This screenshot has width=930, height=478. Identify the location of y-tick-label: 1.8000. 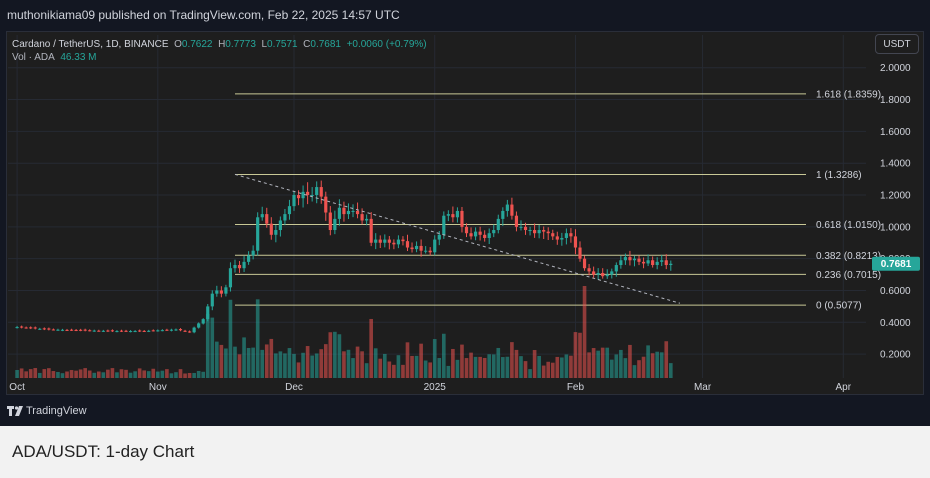
(895, 100).